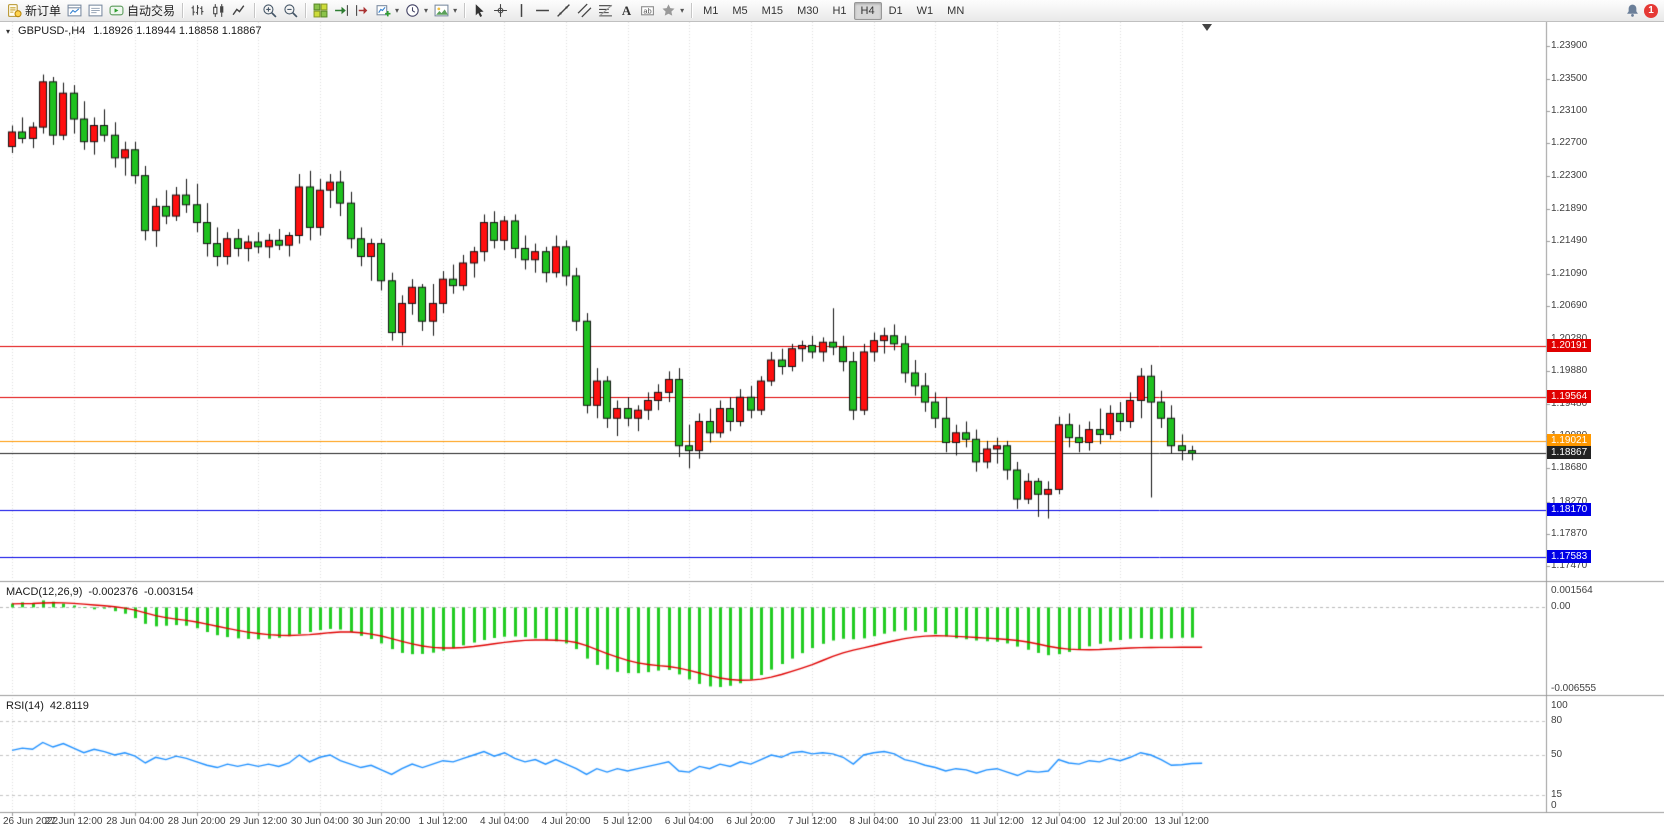  I want to click on crosshair-icon, so click(500, 10).